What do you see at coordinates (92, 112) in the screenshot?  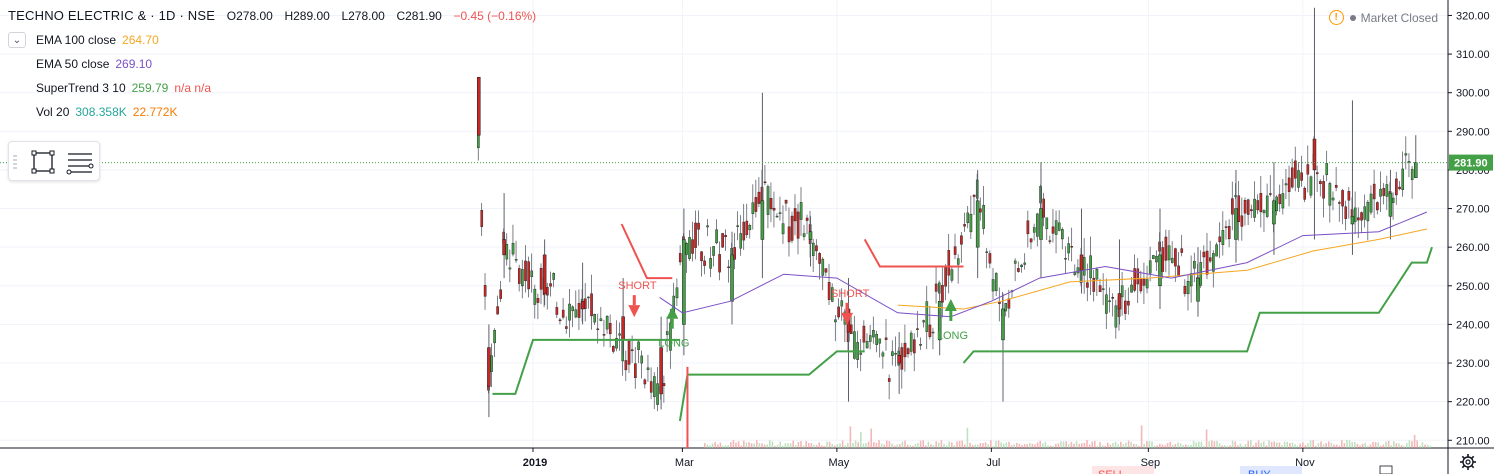 I see `legend-row-volume: Vol 20 308.358K 22.772K` at bounding box center [92, 112].